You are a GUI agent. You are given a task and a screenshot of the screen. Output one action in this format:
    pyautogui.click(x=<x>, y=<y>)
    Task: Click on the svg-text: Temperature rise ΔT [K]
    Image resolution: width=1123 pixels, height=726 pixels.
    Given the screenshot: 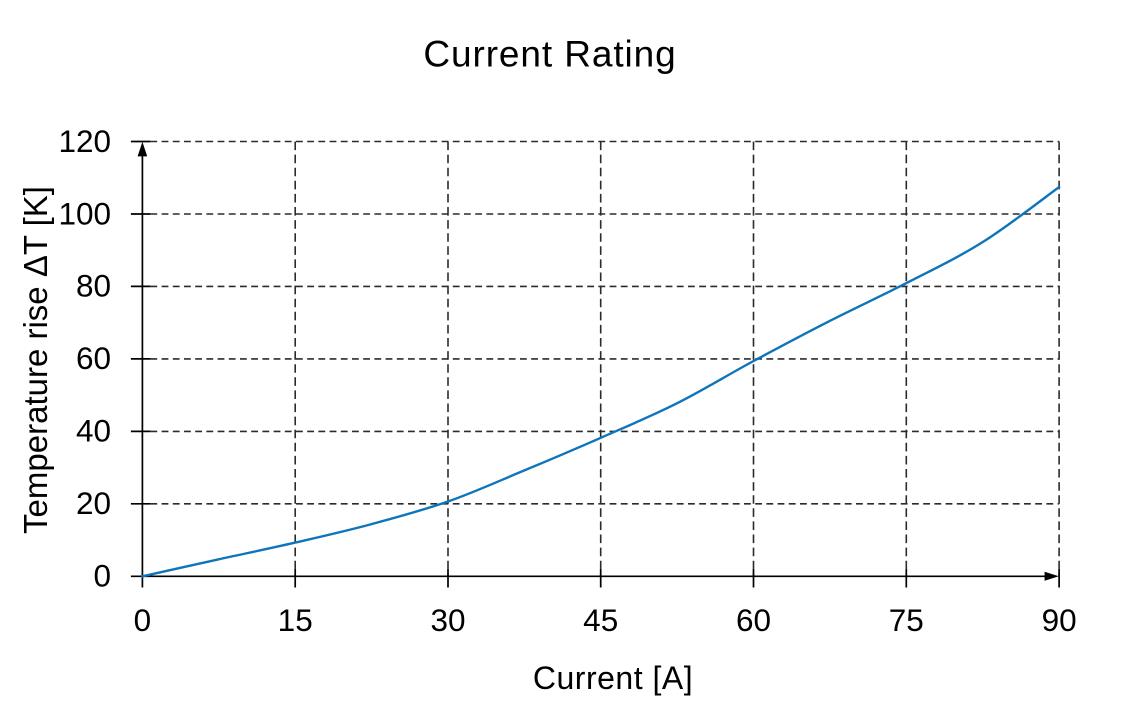 What is the action you would take?
    pyautogui.click(x=35, y=360)
    